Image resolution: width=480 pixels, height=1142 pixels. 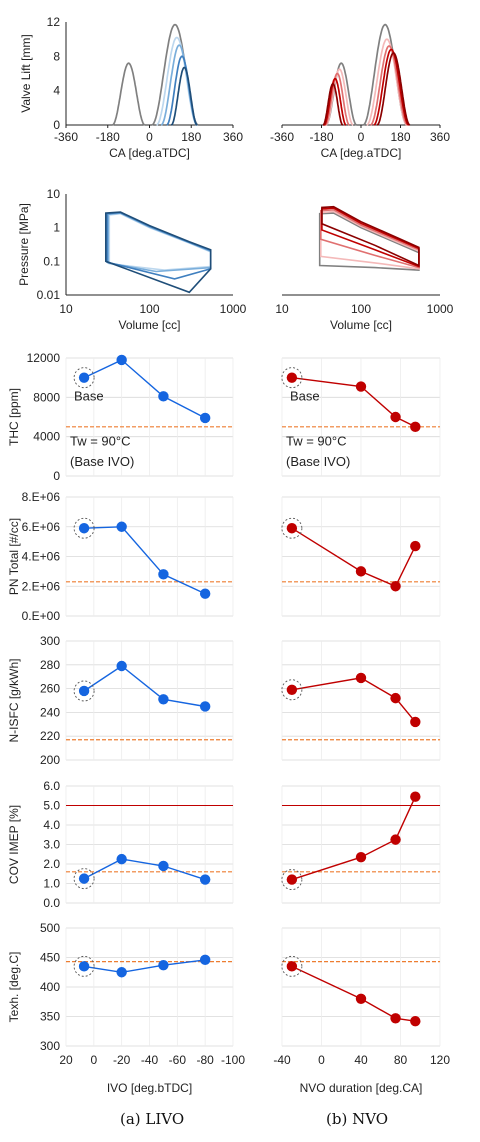 I want to click on caption-a: (a) LIVO, so click(x=152, y=1119).